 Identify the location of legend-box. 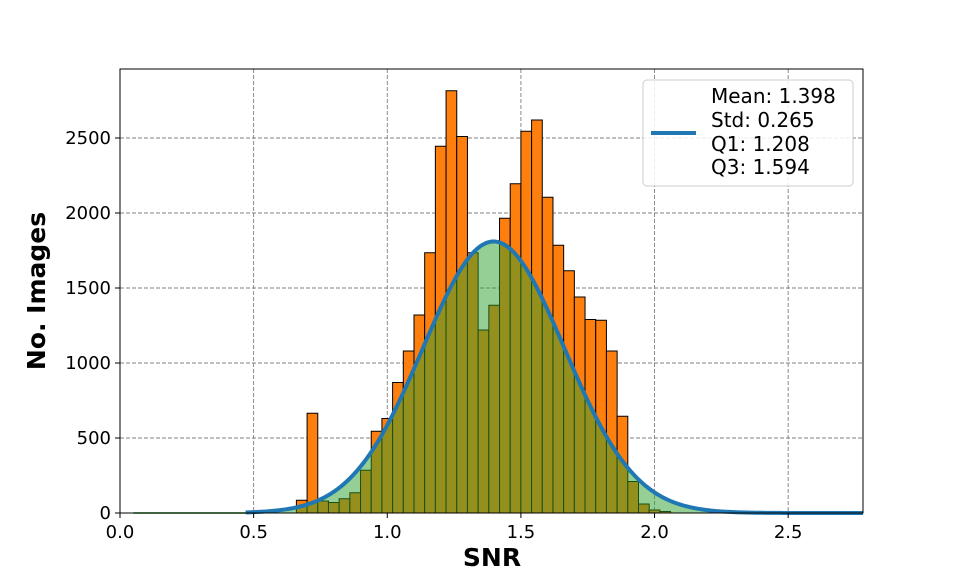
(748, 133).